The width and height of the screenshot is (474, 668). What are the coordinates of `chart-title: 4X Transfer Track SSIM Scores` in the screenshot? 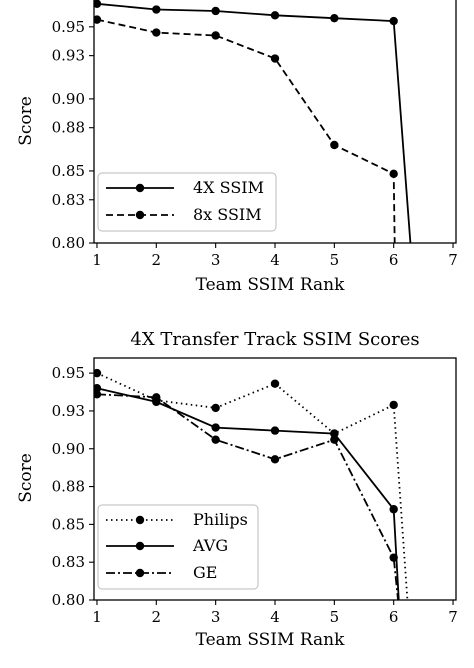 It's located at (274, 339).